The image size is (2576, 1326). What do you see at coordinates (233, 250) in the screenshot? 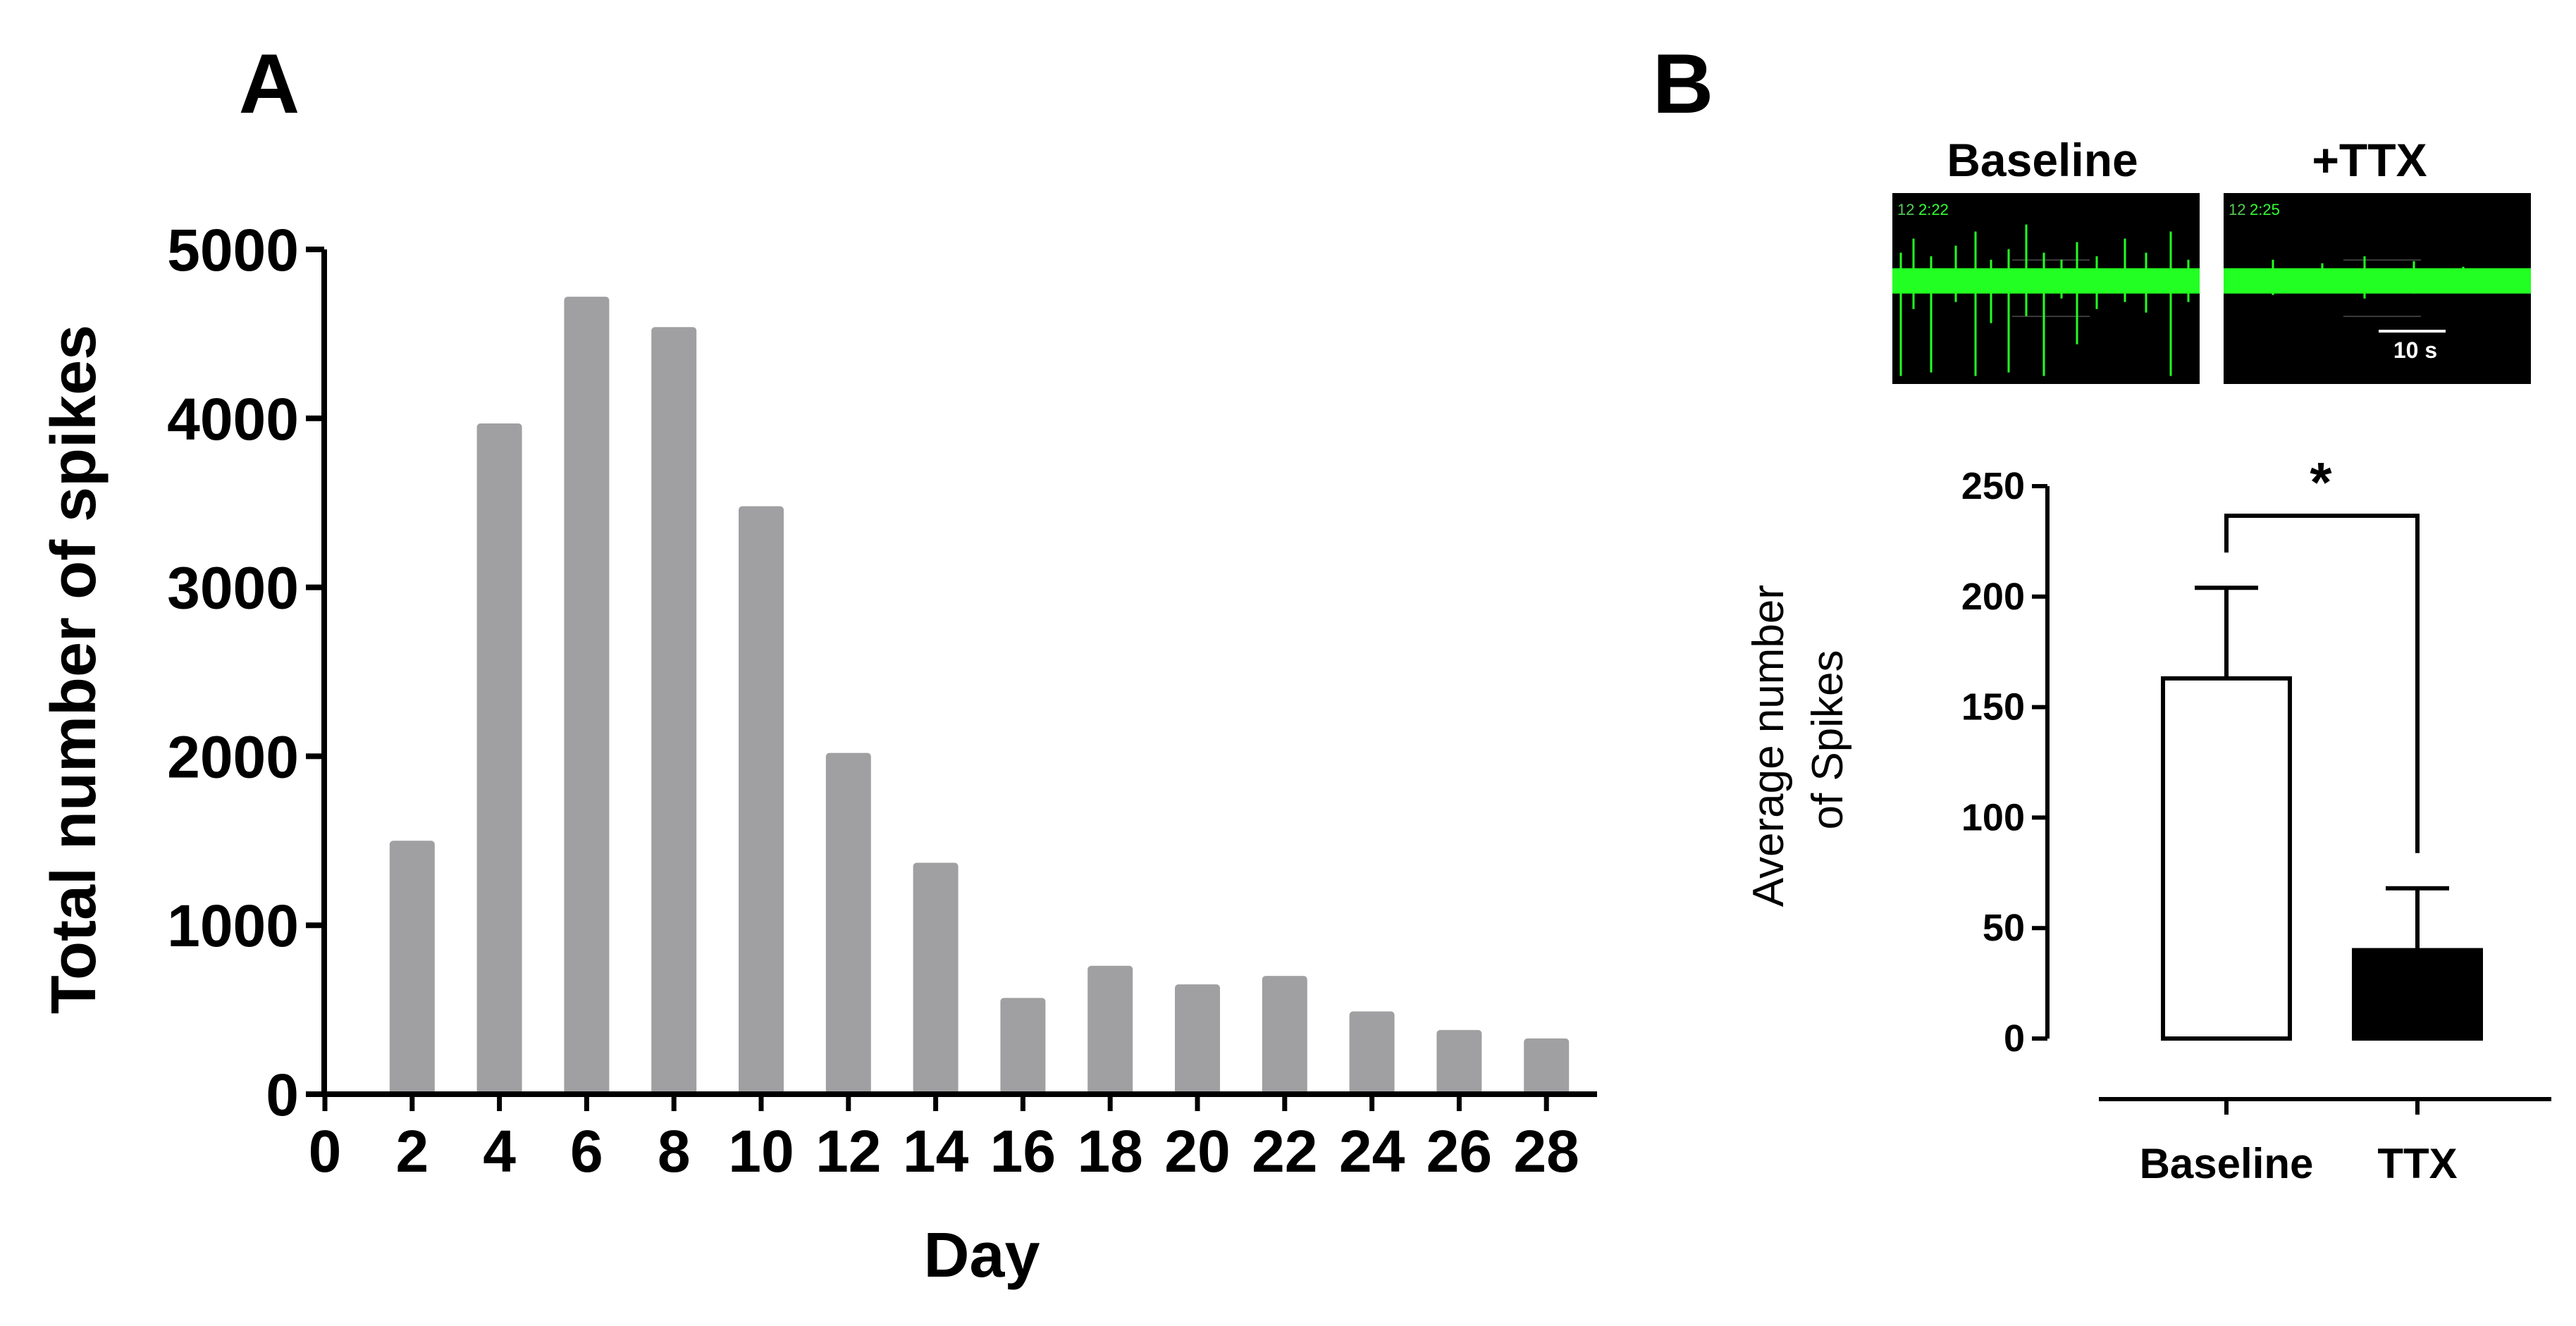
I see `y-tick-label: 5000` at bounding box center [233, 250].